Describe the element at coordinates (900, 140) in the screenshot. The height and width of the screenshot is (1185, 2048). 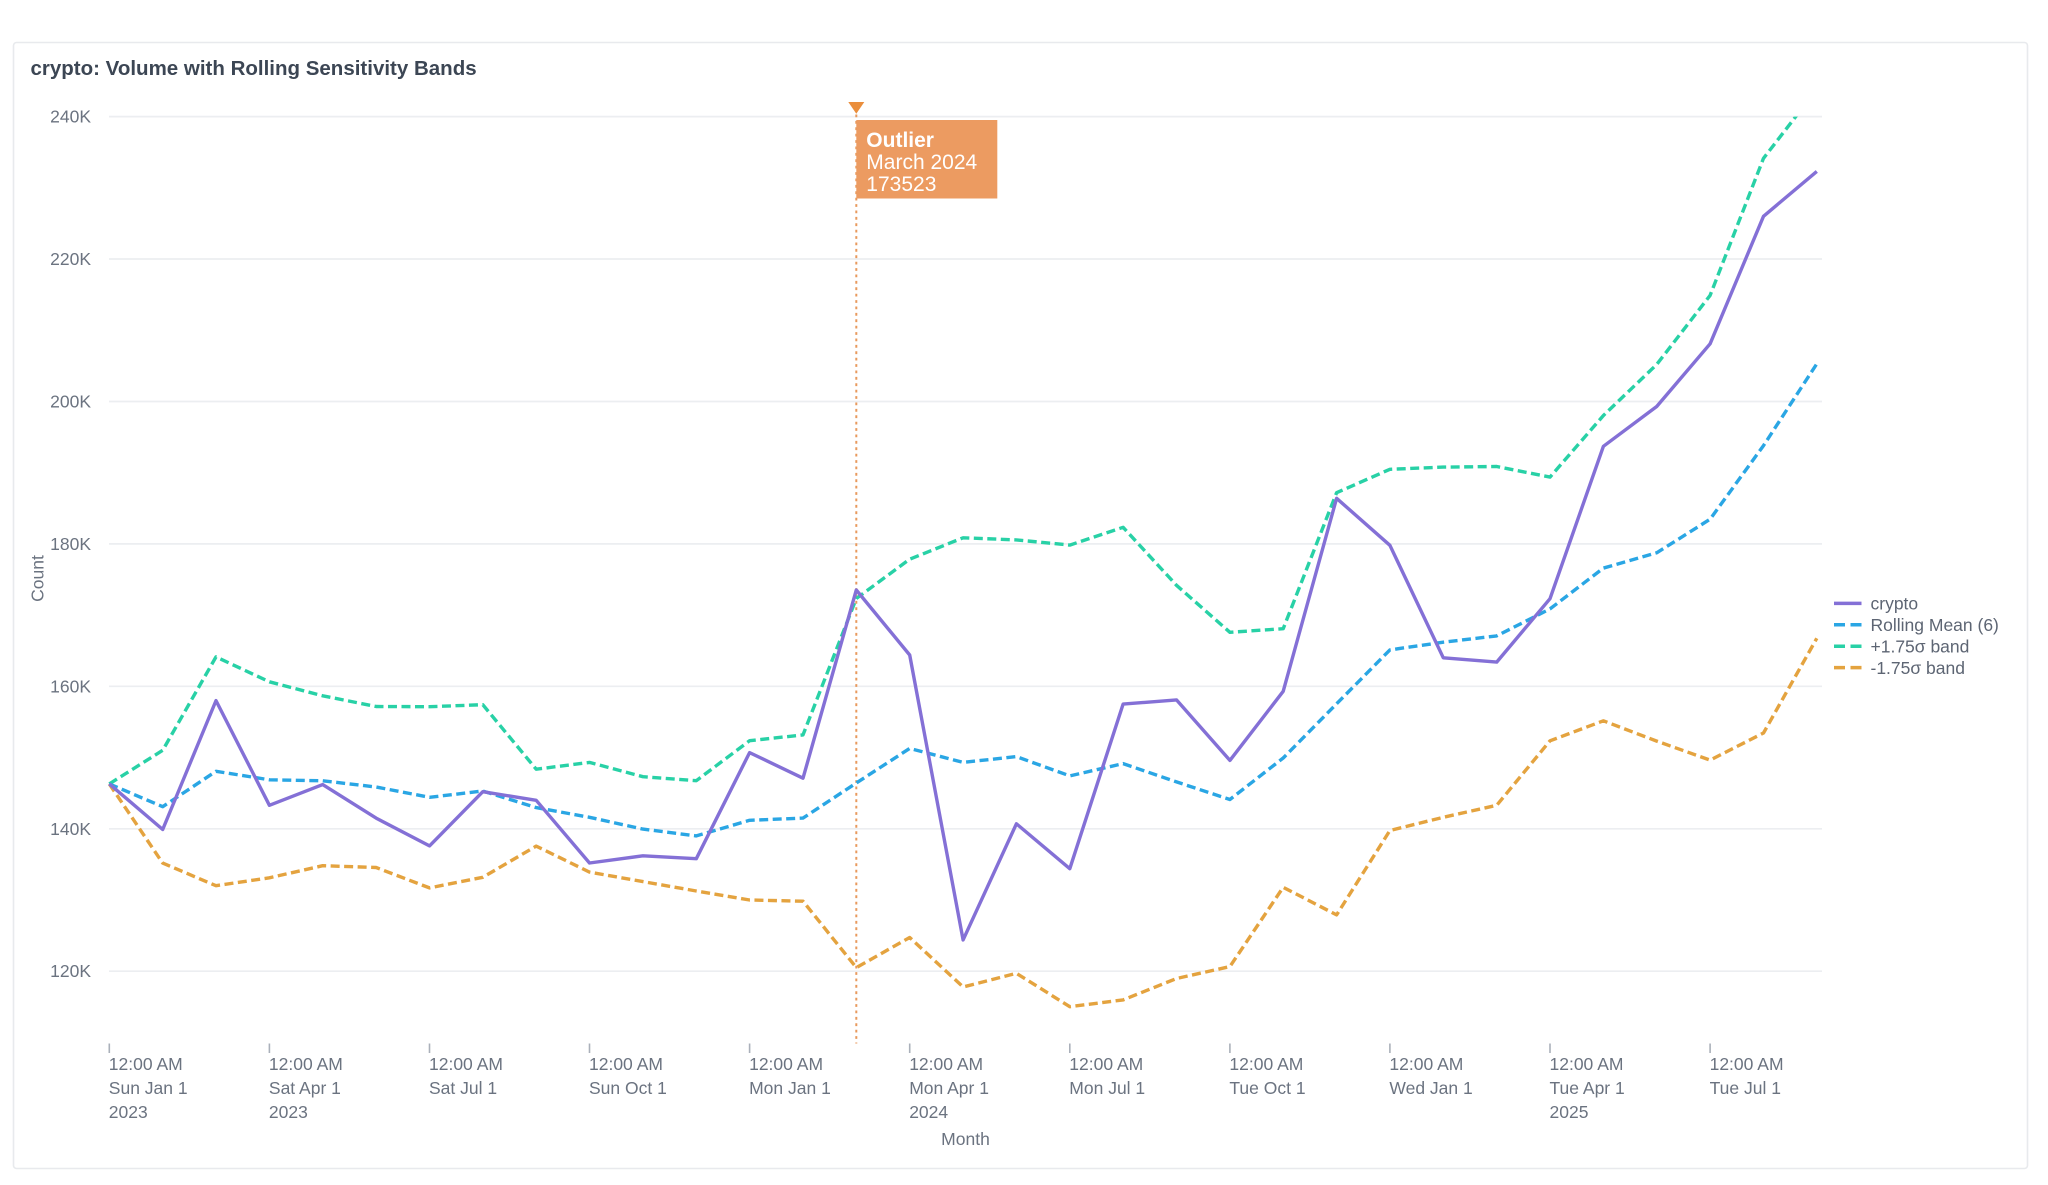
I see `svg-text: Outlier` at that location.